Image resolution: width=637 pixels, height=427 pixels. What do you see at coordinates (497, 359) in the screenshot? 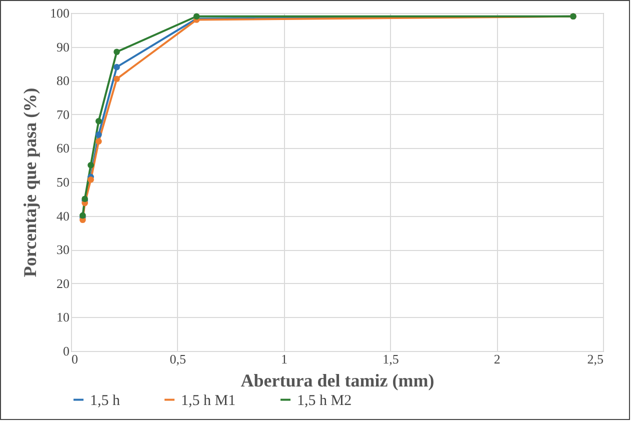
I see `x-tick-label: 2` at bounding box center [497, 359].